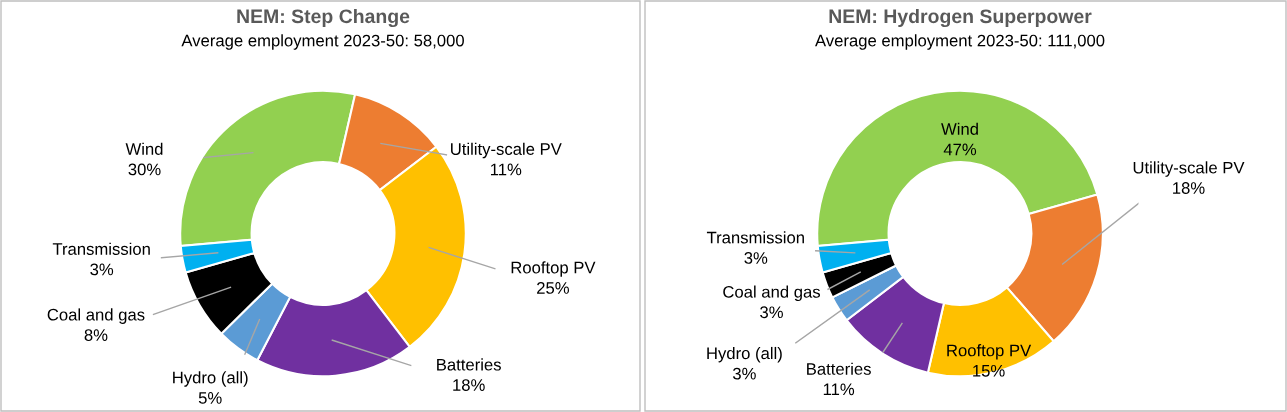 Image resolution: width=1287 pixels, height=412 pixels. I want to click on data-label: 8%, so click(96, 335).